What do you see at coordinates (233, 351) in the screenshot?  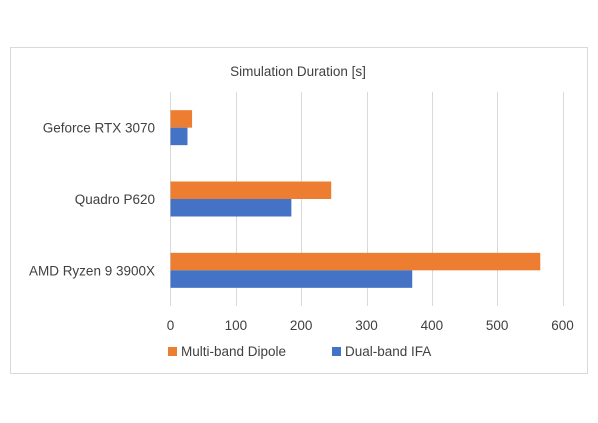 I see `legend-label: Multi-band Dipole` at bounding box center [233, 351].